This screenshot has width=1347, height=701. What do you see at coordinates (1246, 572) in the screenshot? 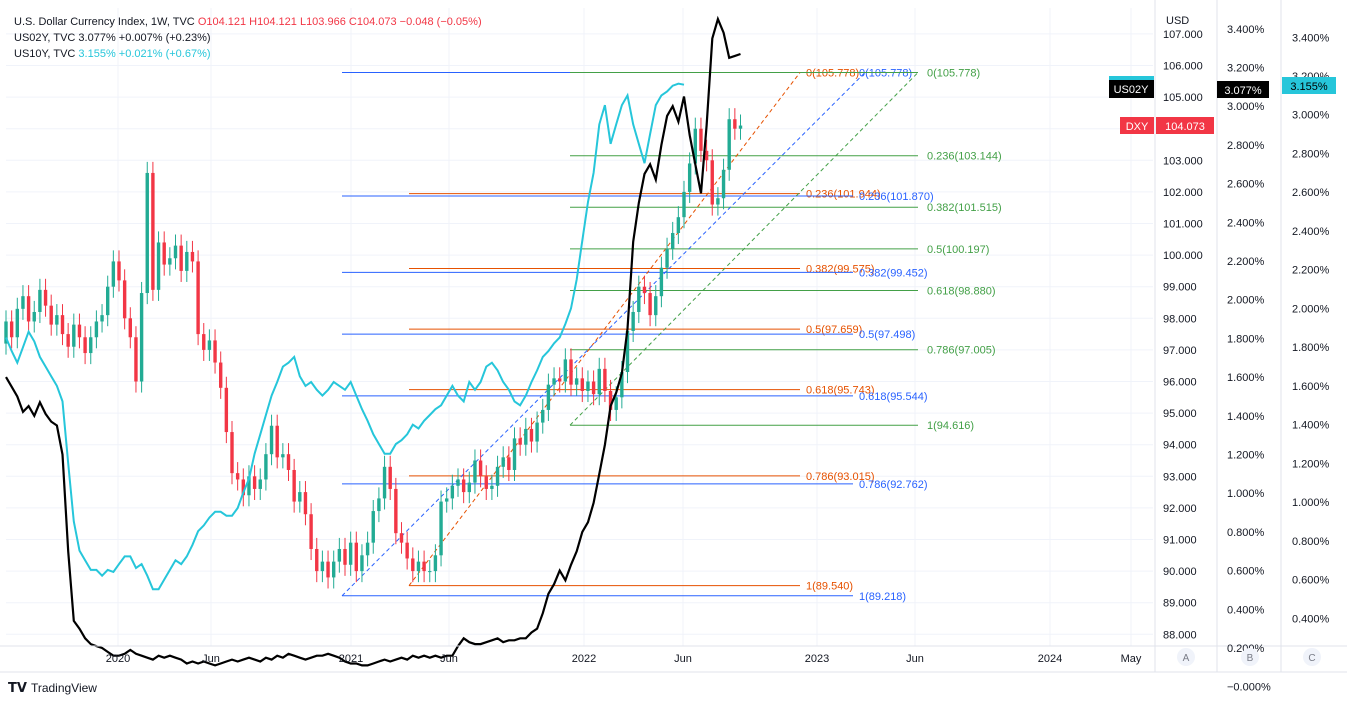
I see `b-axis-tick-label: 0.600%` at bounding box center [1246, 572].